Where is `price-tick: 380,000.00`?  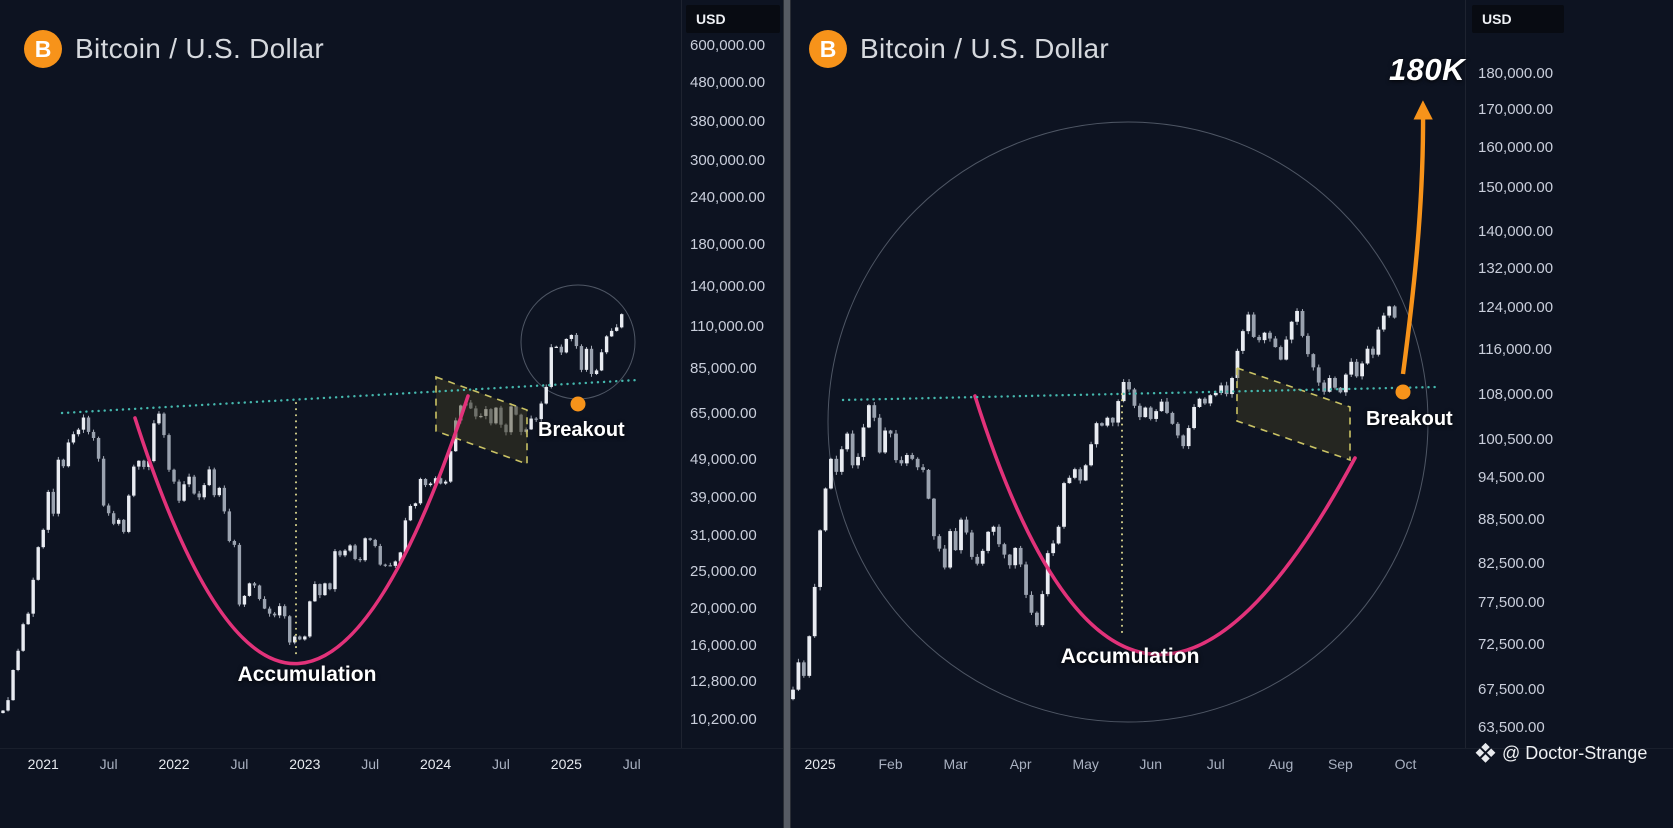
price-tick: 380,000.00 is located at coordinates (728, 121).